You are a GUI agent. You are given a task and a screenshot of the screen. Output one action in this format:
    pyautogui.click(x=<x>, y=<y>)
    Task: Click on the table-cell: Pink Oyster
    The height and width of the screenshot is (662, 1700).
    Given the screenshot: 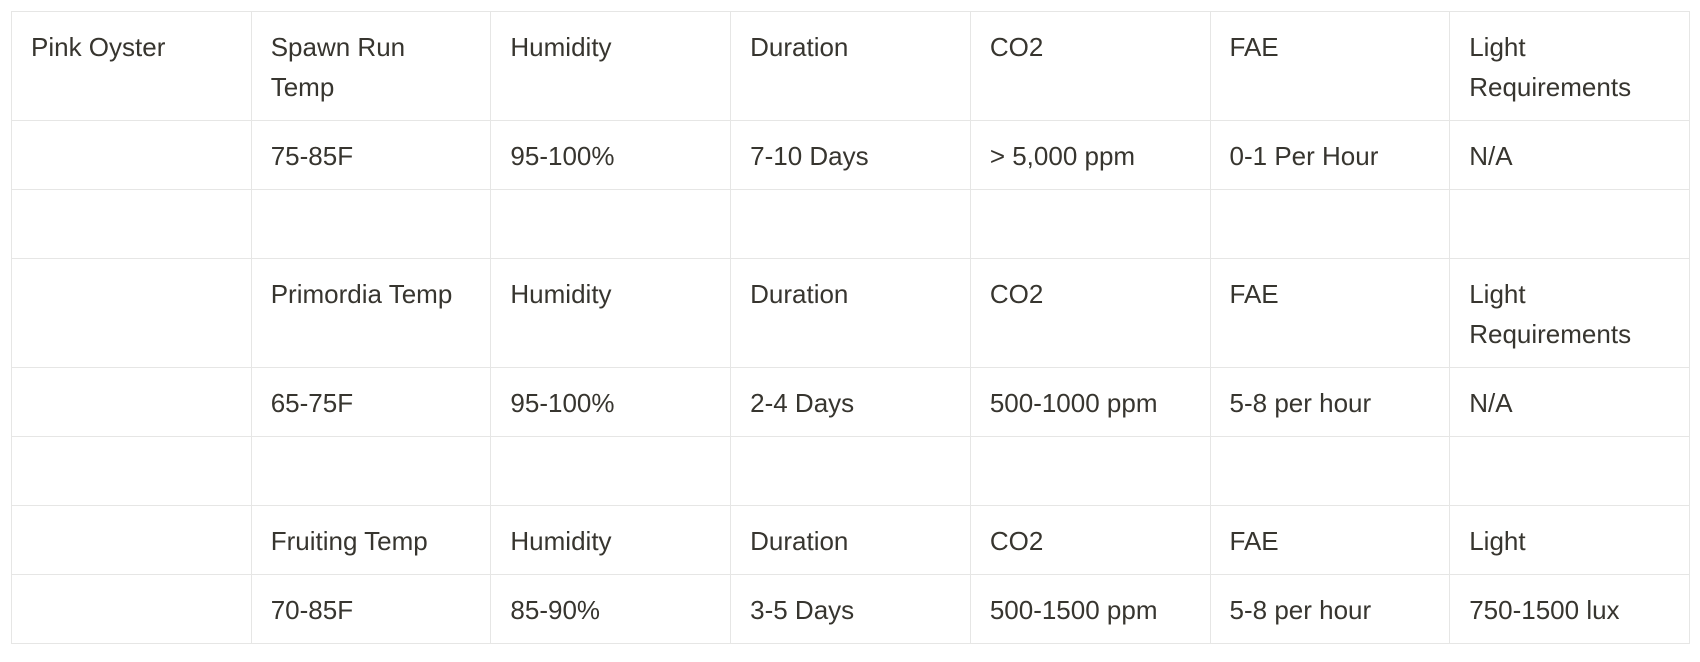 What is the action you would take?
    pyautogui.click(x=131, y=66)
    